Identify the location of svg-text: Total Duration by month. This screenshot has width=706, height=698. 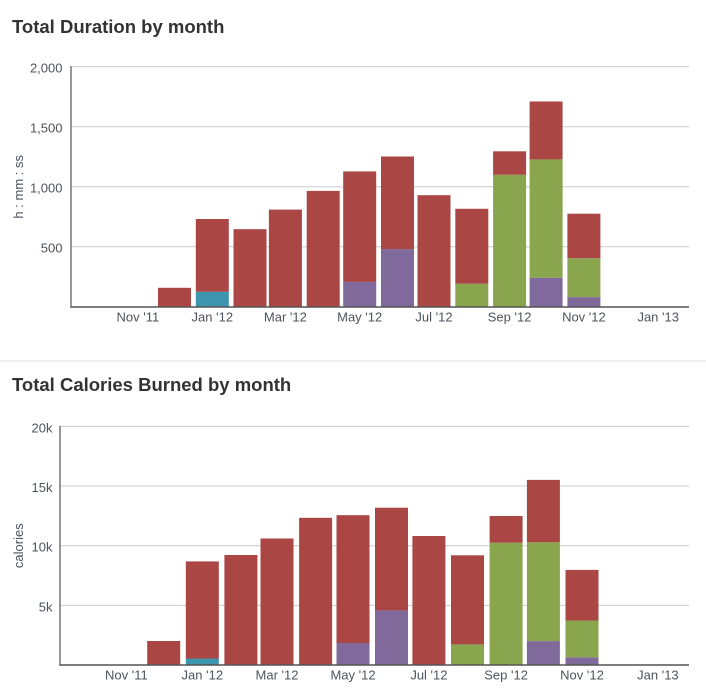
(118, 26).